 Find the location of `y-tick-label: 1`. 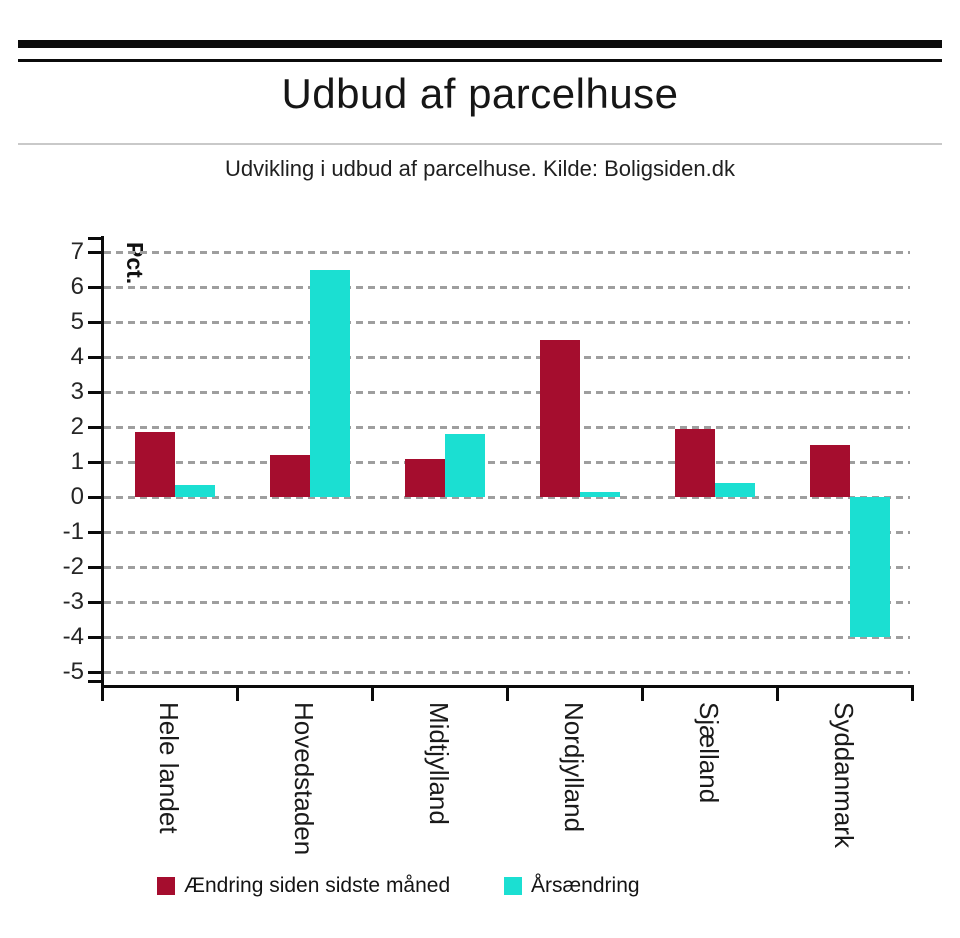

y-tick-label: 1 is located at coordinates (77, 461).